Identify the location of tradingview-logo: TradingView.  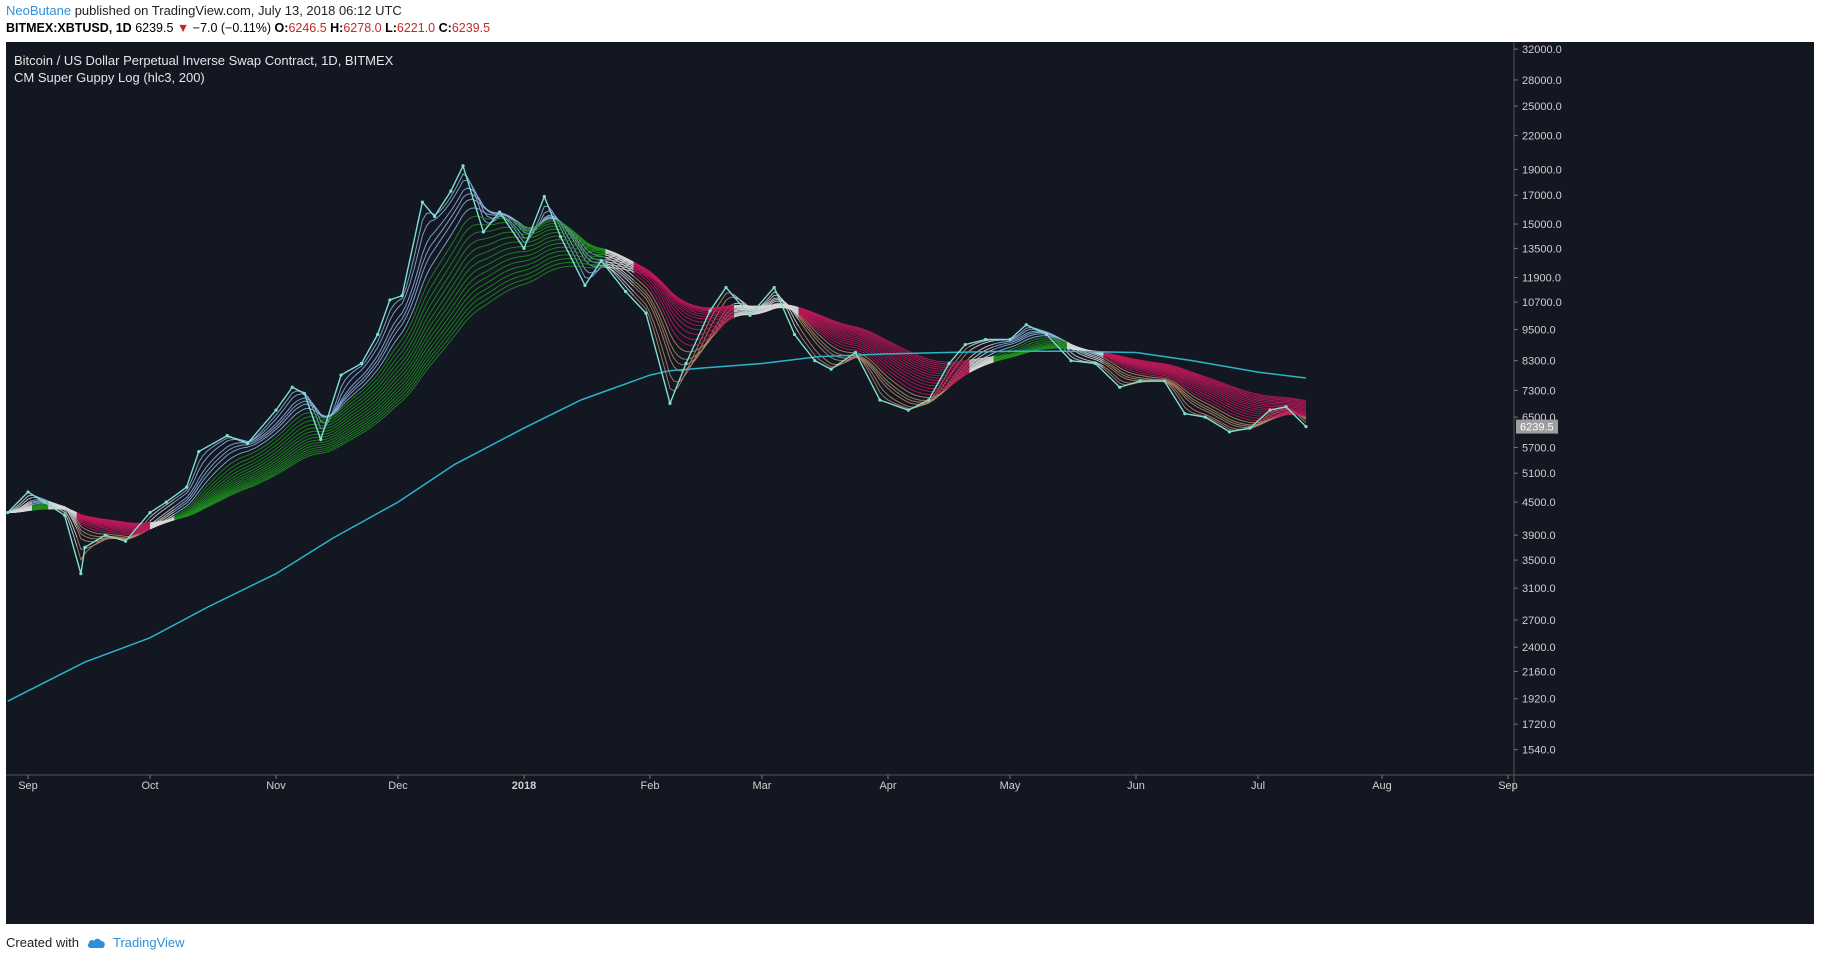
(136, 942).